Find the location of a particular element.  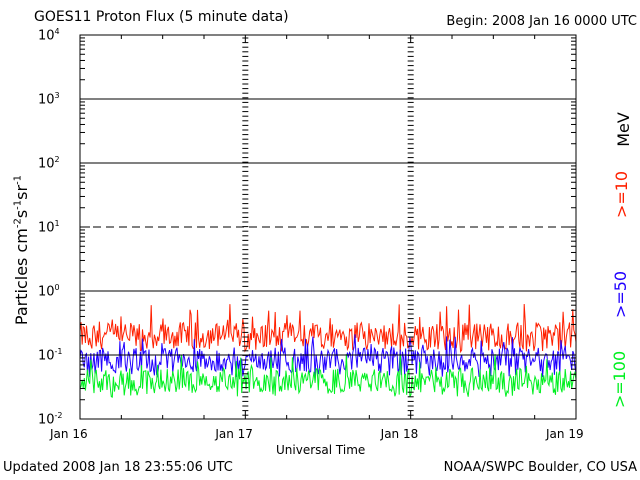

y-tick-label: 10⁴ is located at coordinates (49, 35).